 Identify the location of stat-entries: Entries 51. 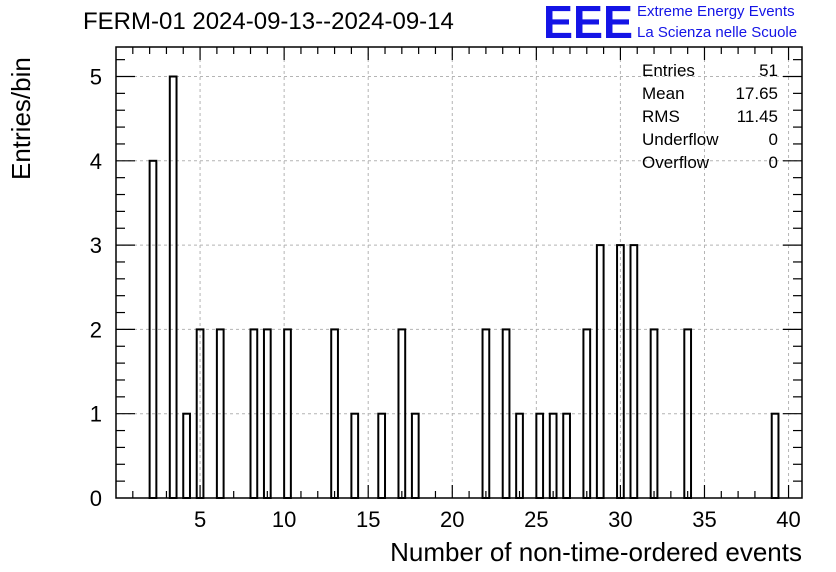
(710, 70).